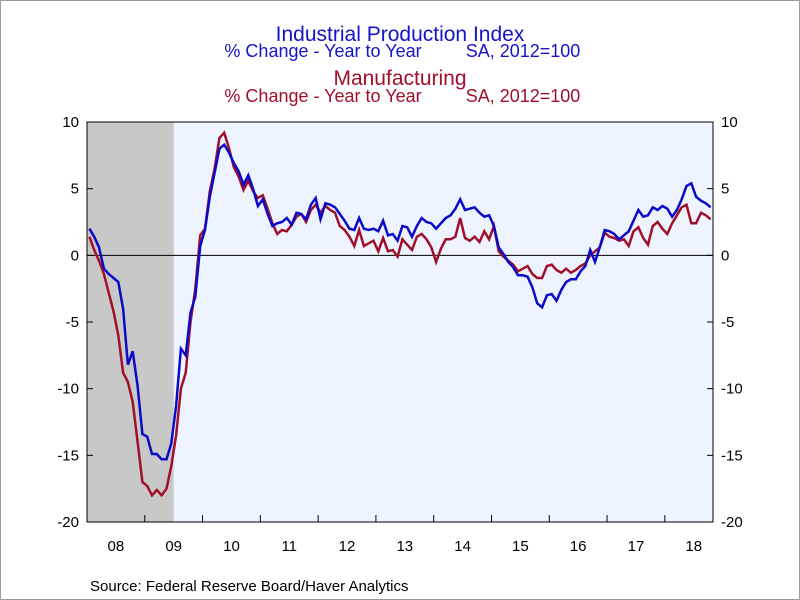 The width and height of the screenshot is (800, 600). I want to click on chart-title-industrial: Industrial Production Index, so click(400, 34).